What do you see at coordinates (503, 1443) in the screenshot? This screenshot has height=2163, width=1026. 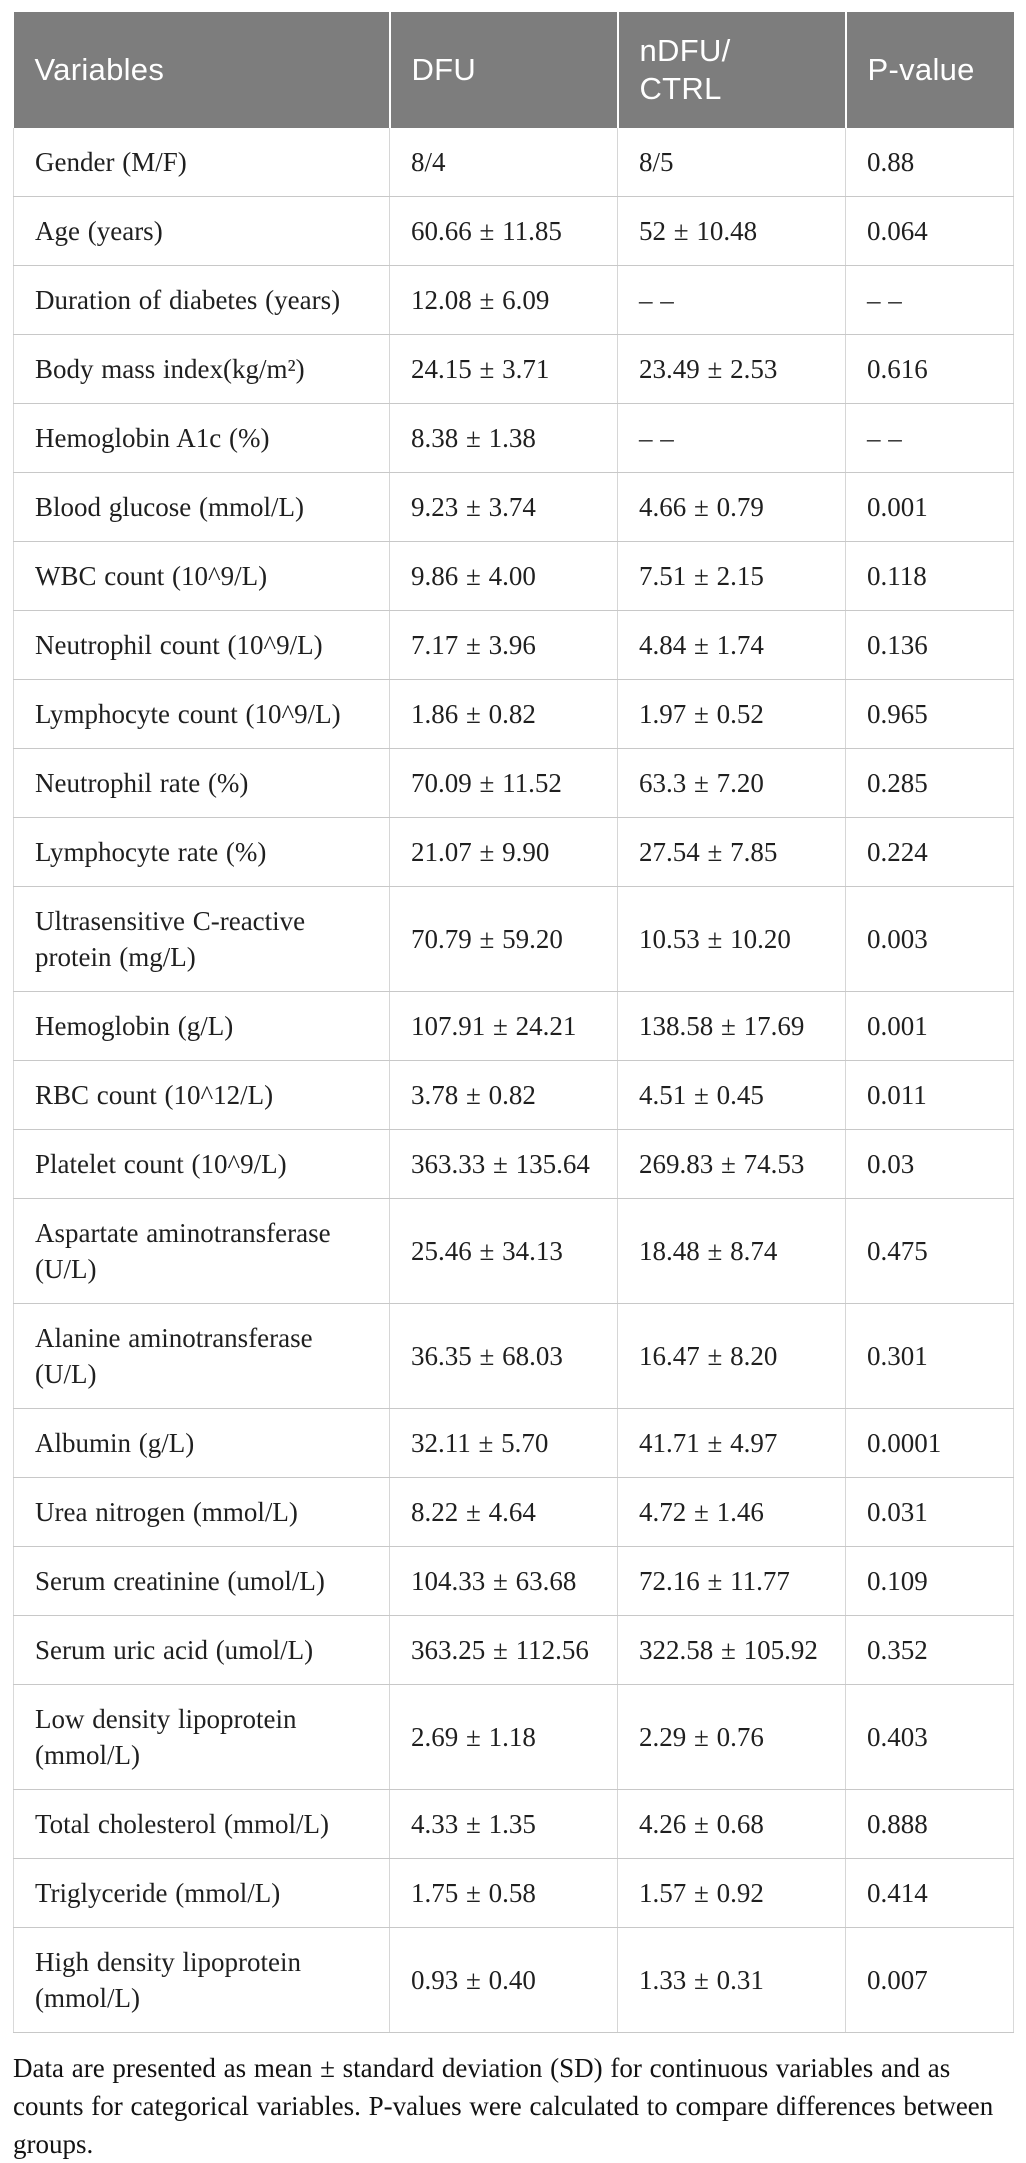 I see `dfu-cell: 32.11 ± 5.70` at bounding box center [503, 1443].